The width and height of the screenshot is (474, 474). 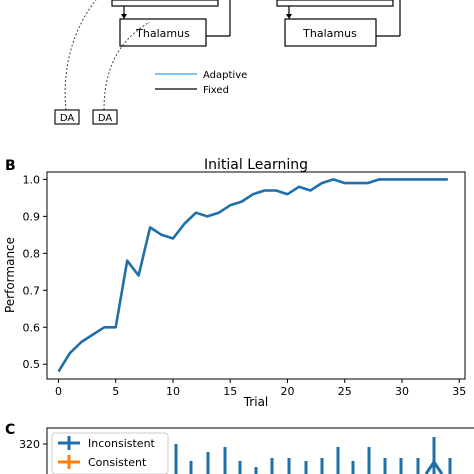 I want to click on da-box-right, so click(x=105, y=117).